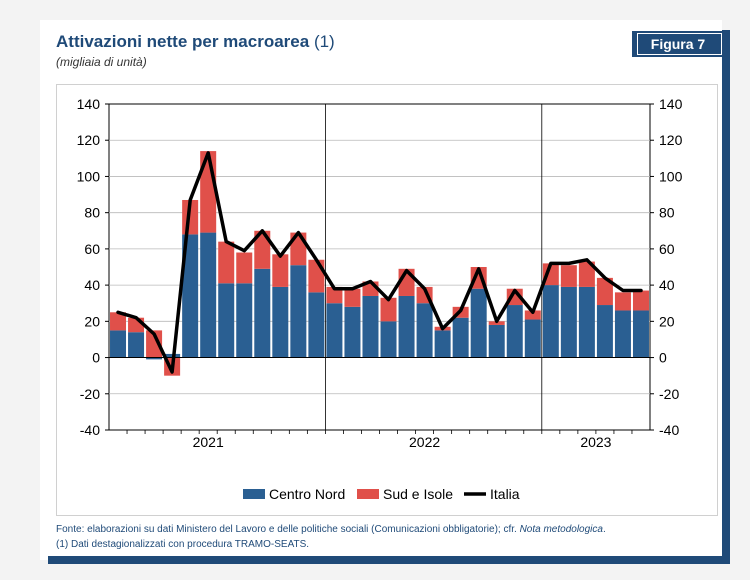 The height and width of the screenshot is (580, 750). What do you see at coordinates (92, 213) in the screenshot?
I see `y-tick-label-left: 80` at bounding box center [92, 213].